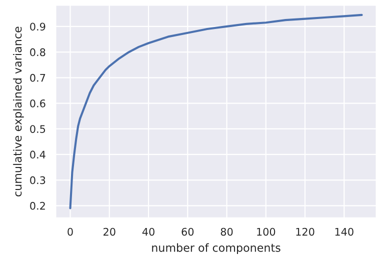 The image size is (384, 261). I want to click on x-tick-label: 80, so click(226, 232).